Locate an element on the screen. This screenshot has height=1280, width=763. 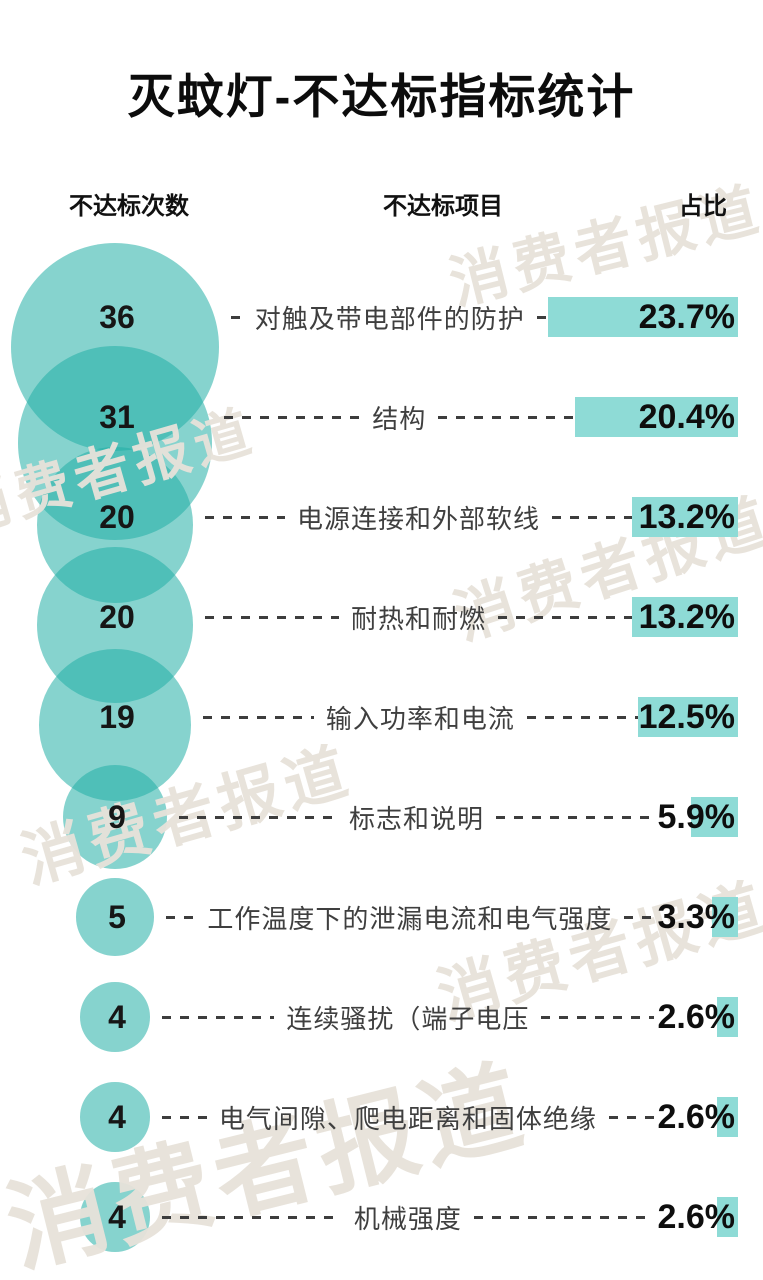
percent-zone: 23.7% is located at coordinates (643, 317).